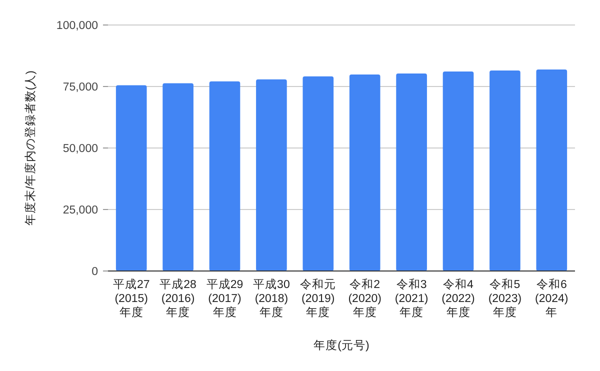 The width and height of the screenshot is (600, 371). What do you see at coordinates (77, 26) in the screenshot?
I see `y-tick-label: 100,000` at bounding box center [77, 26].